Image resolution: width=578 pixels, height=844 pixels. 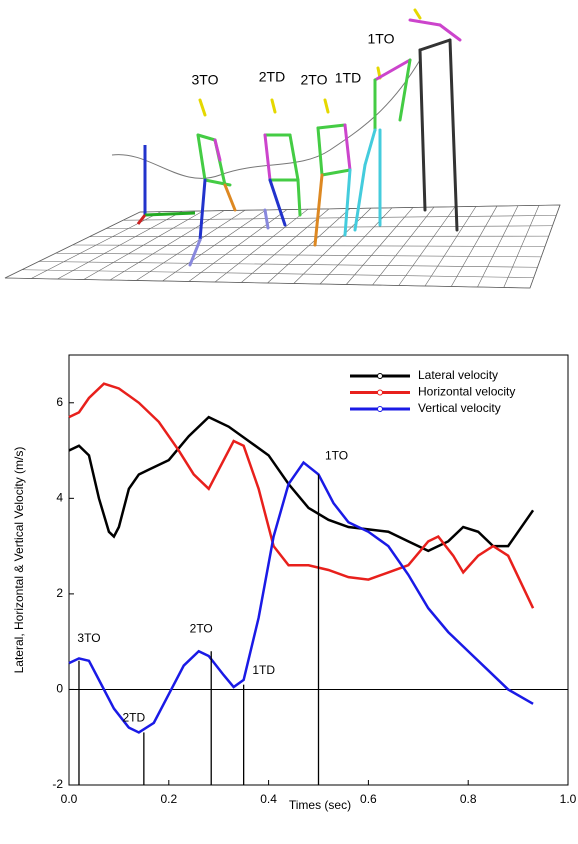 What do you see at coordinates (201, 628) in the screenshot?
I see `event-label: 2TO` at bounding box center [201, 628].